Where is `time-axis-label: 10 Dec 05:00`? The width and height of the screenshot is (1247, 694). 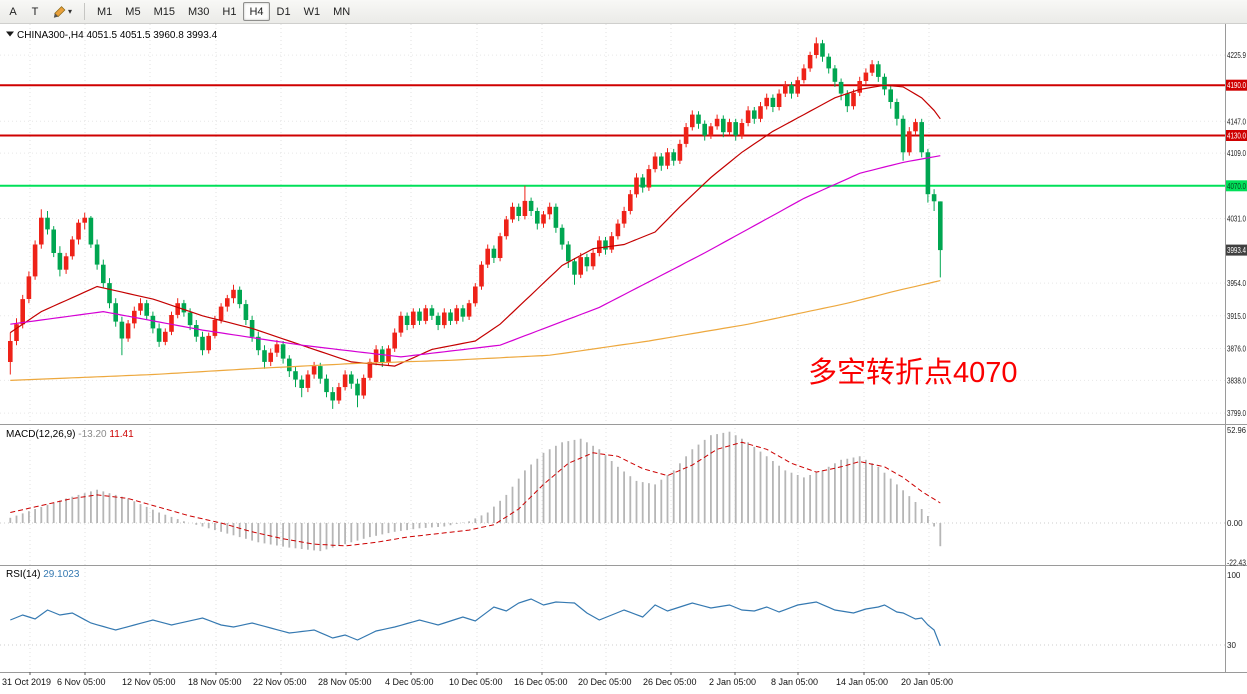 time-axis-label: 10 Dec 05:00 is located at coordinates (476, 682).